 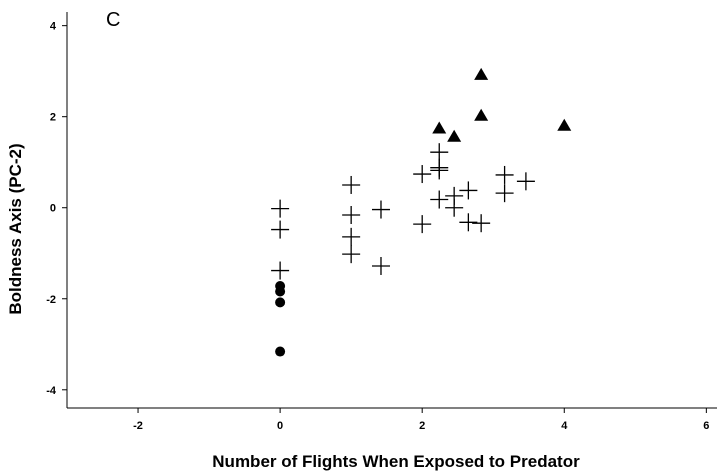 What do you see at coordinates (15, 228) in the screenshot?
I see `y-axis-label: Boldness Axis (PC-2)` at bounding box center [15, 228].